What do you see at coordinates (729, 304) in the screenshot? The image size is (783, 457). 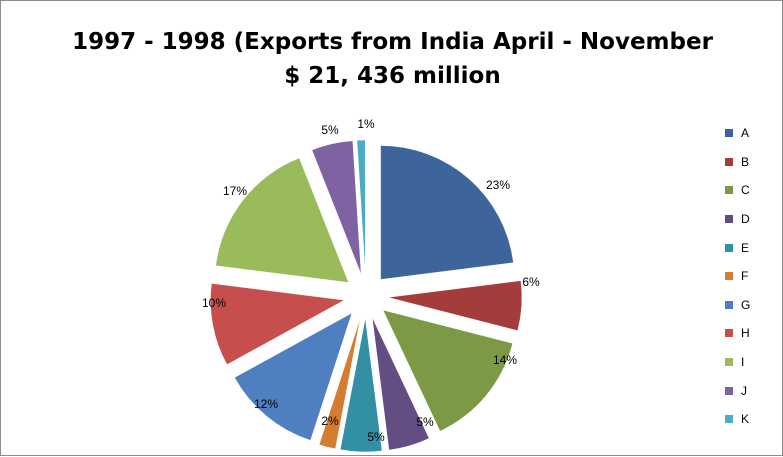 I see `legend-swatch-g` at bounding box center [729, 304].